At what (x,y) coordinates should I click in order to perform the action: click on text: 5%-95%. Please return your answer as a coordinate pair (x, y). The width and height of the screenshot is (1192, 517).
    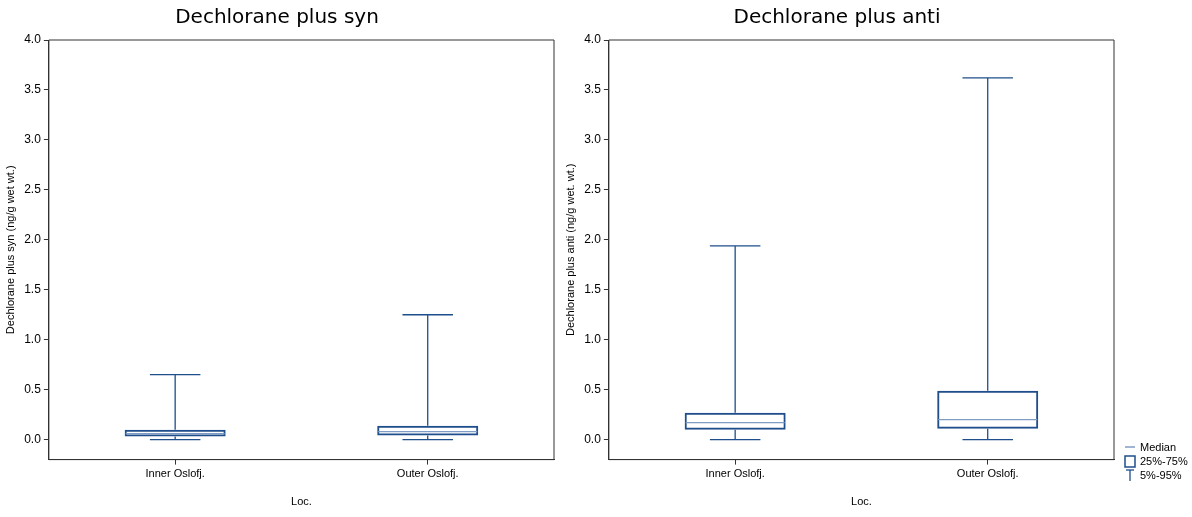
    Looking at the image, I should click on (1161, 475).